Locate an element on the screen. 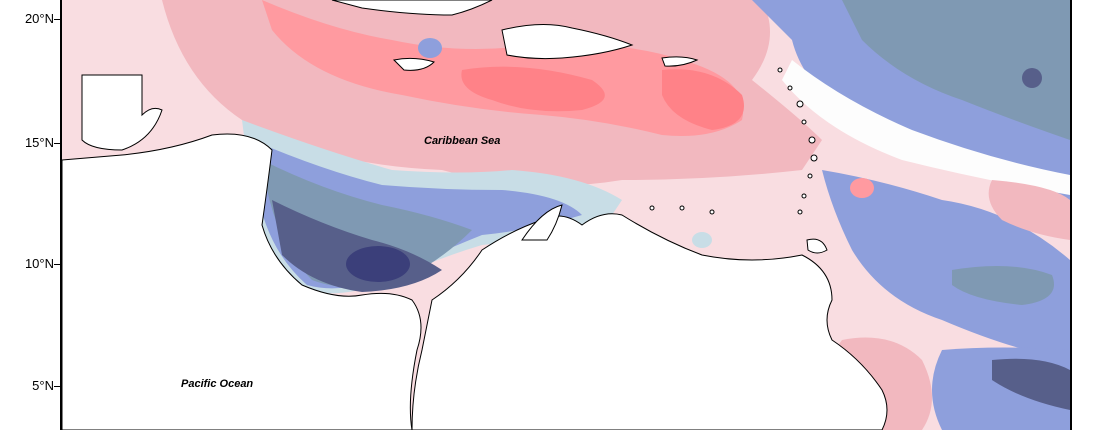  lat-label-5n: 5°N is located at coordinates (43, 385).